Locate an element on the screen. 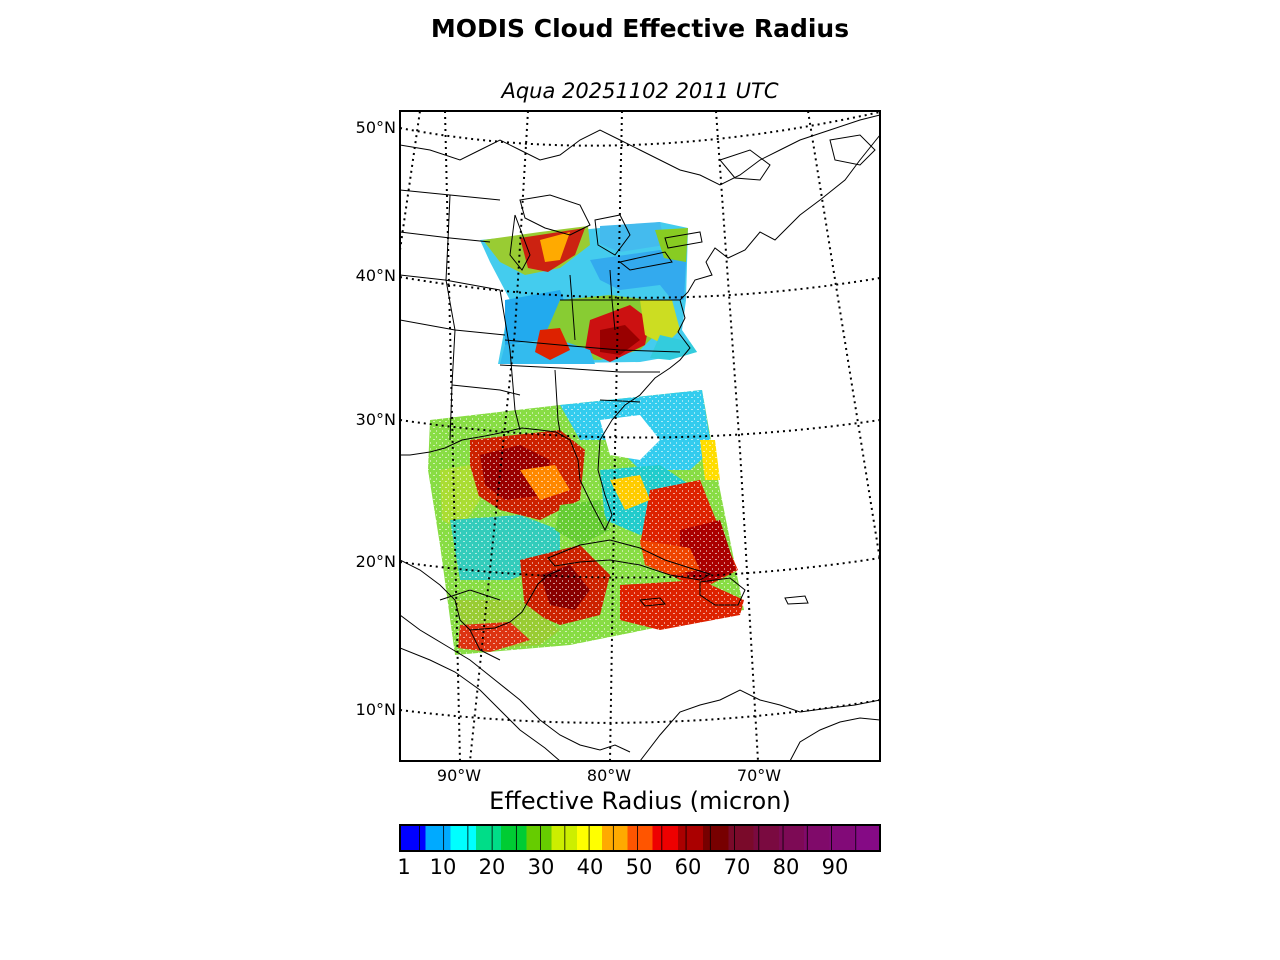  colorbar-ticks is located at coordinates (637, 838).